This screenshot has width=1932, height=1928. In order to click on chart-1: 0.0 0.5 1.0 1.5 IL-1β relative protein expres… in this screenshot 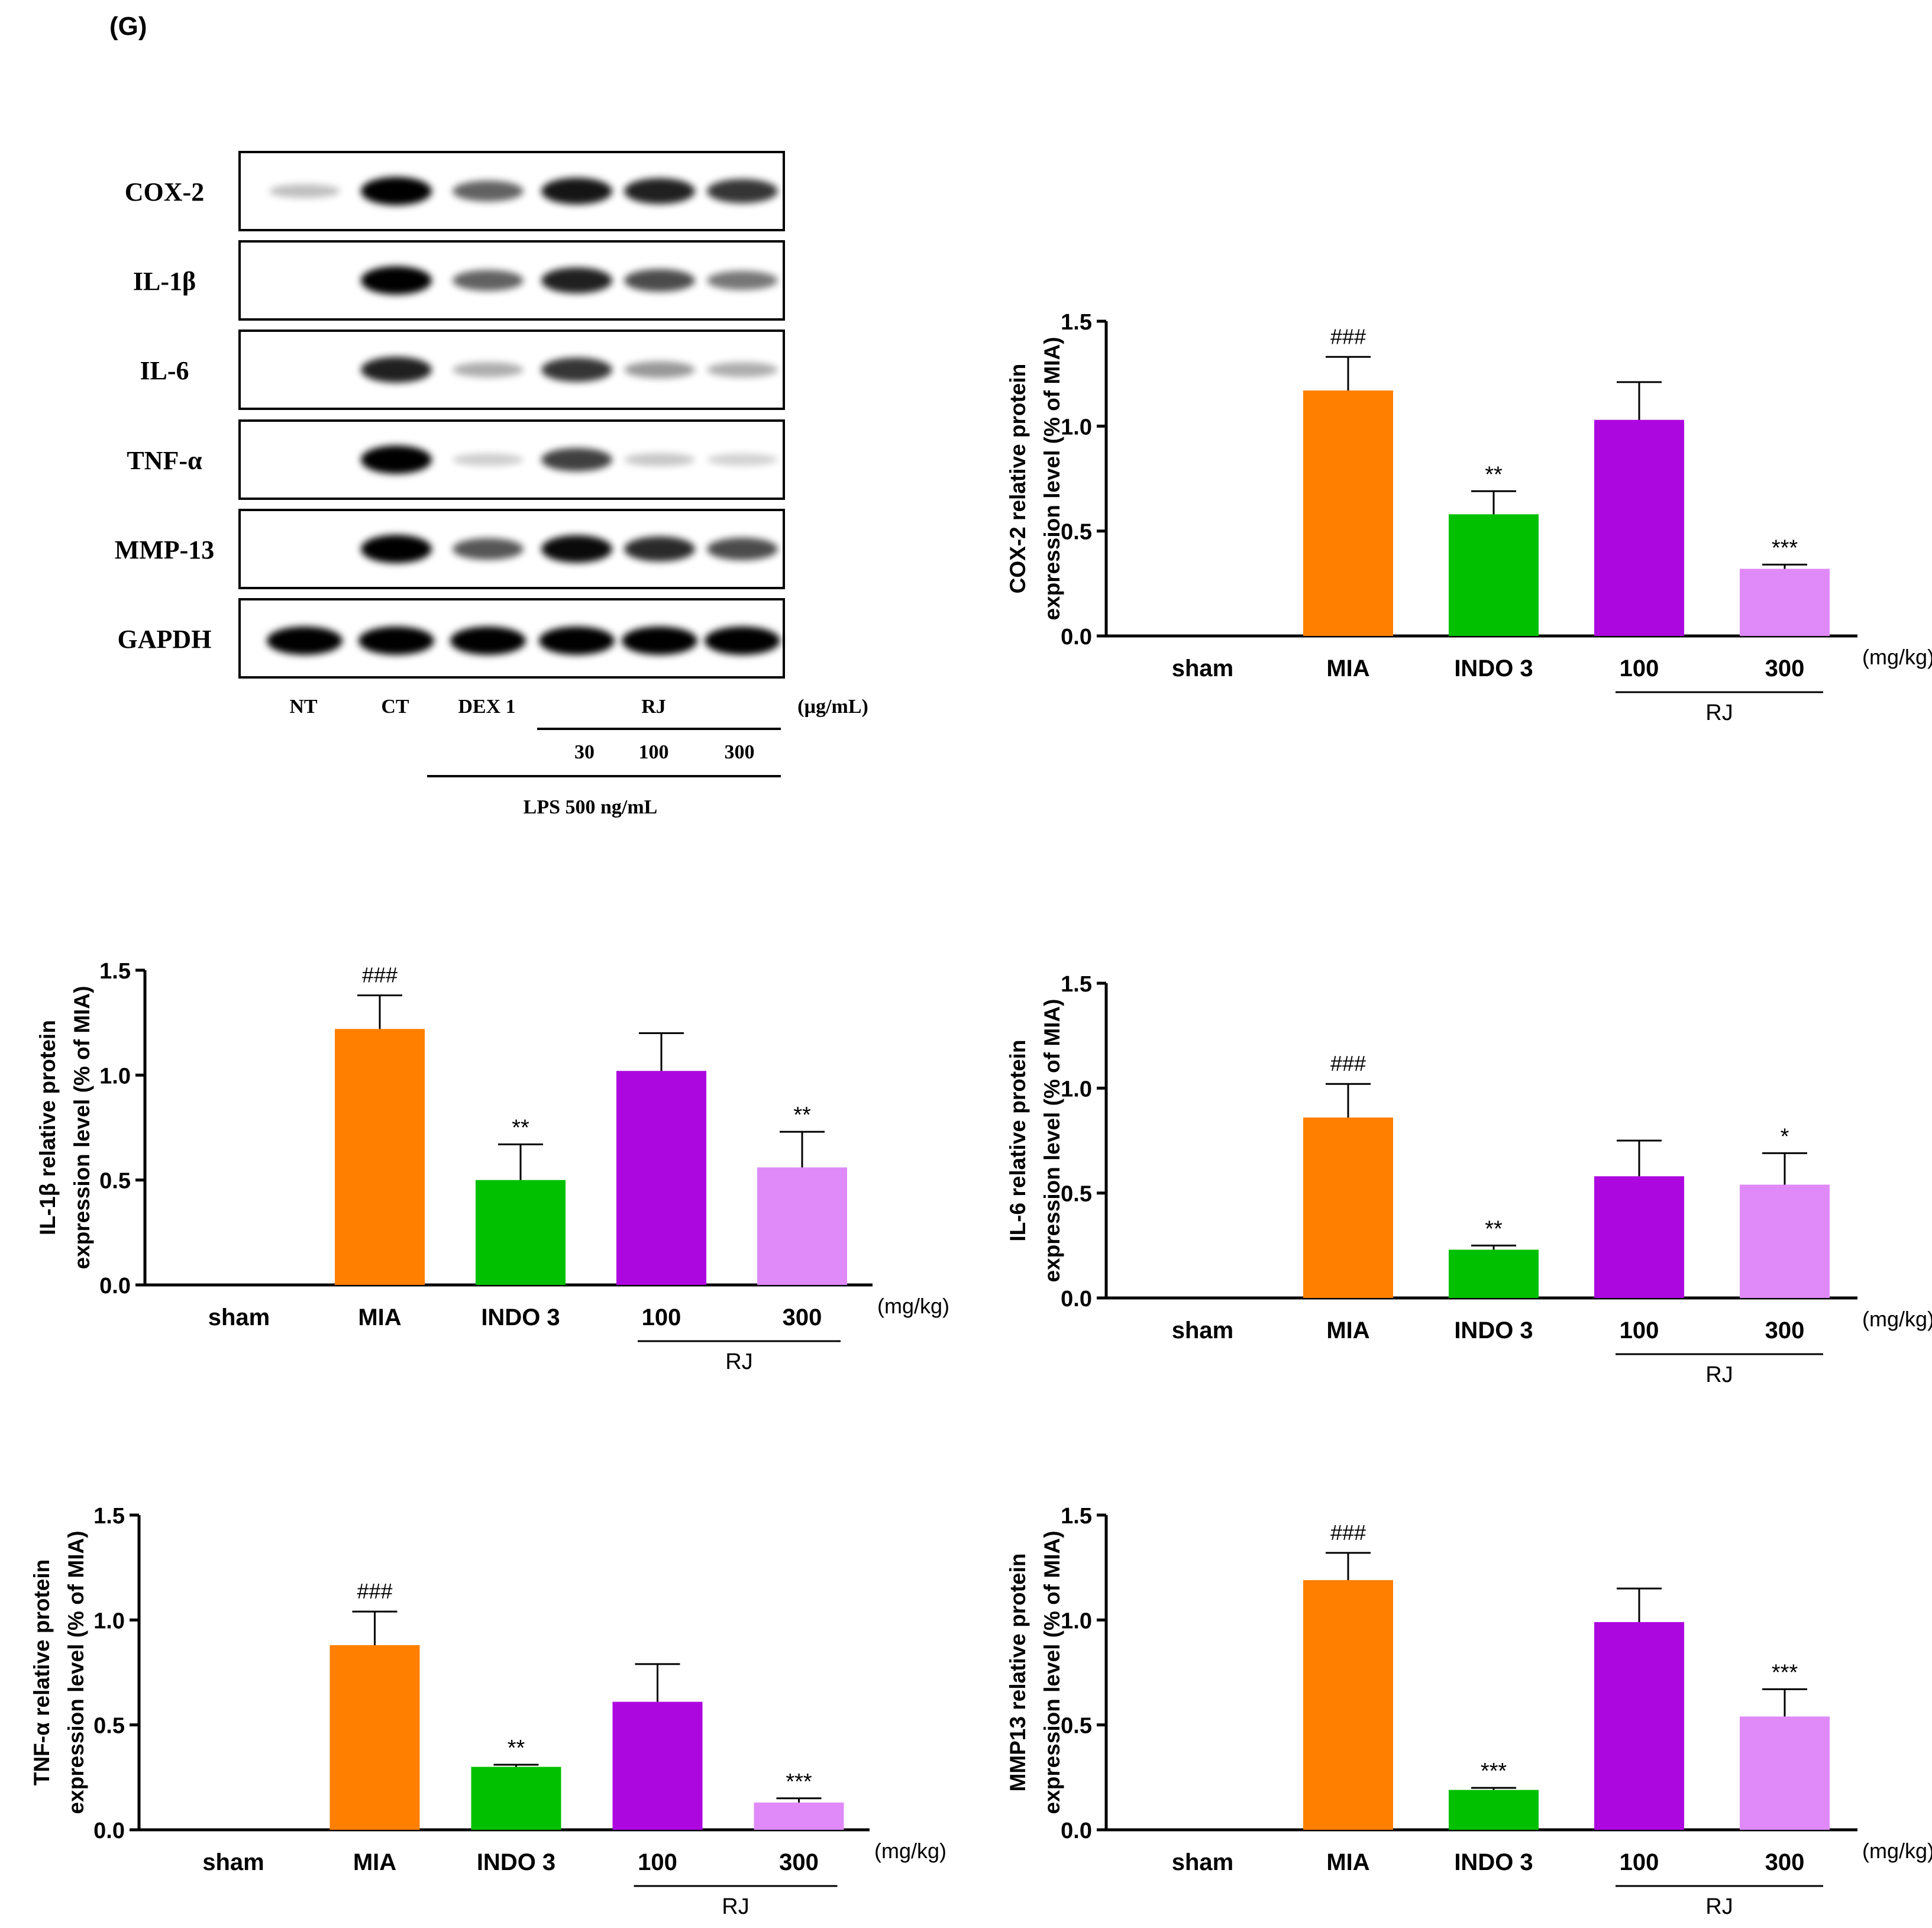, I will do `click(492, 1166)`.